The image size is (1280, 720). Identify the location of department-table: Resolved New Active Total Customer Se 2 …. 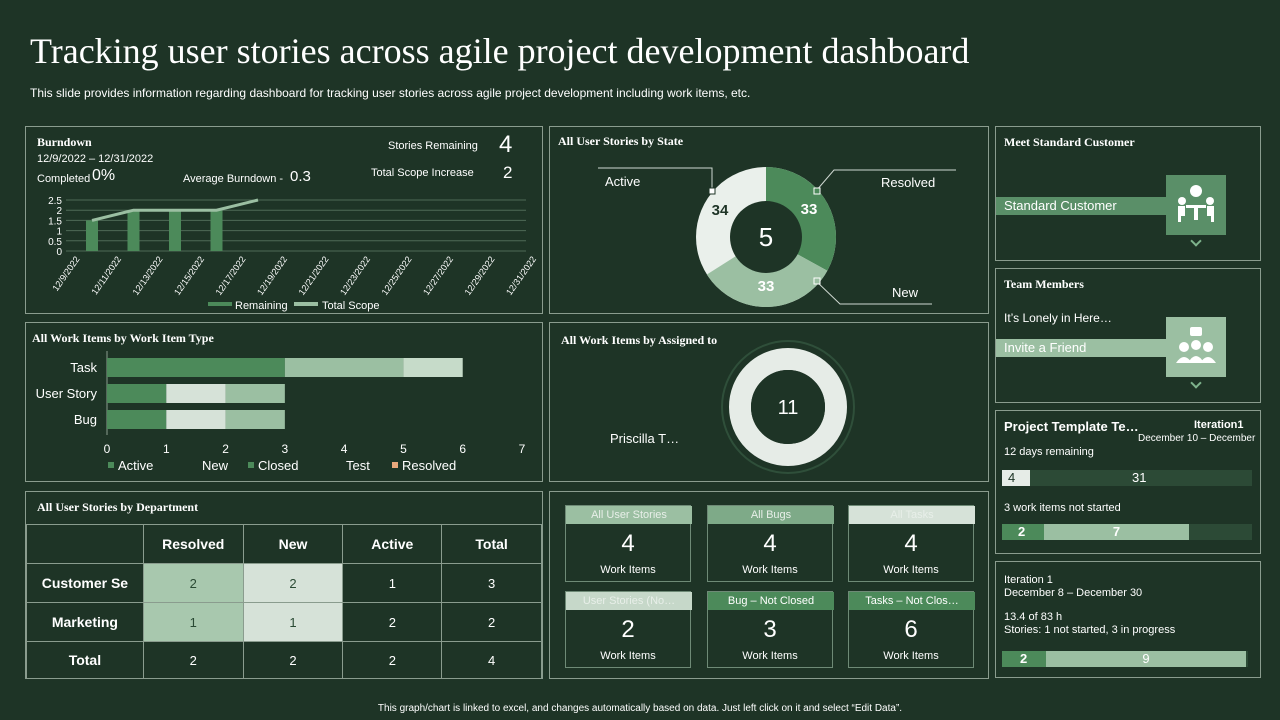
(284, 601).